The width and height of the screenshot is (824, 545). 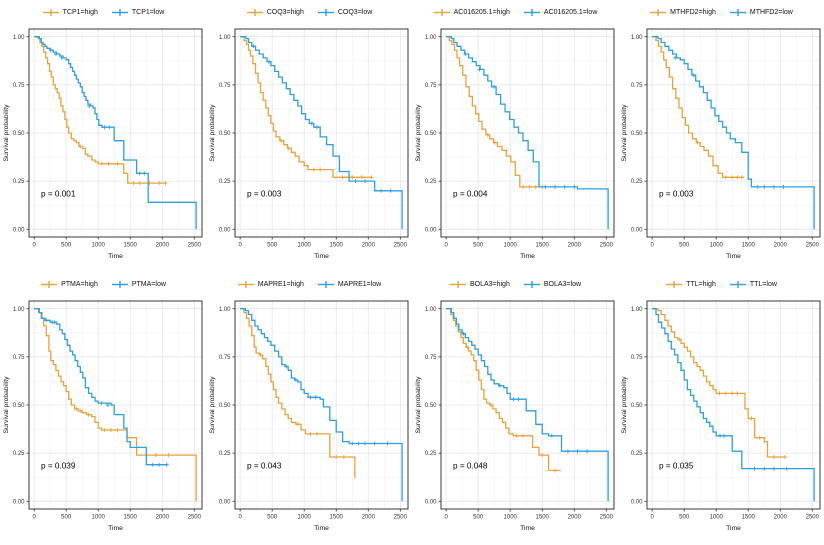 I want to click on p-value-label: p = 0.004, so click(x=470, y=194).